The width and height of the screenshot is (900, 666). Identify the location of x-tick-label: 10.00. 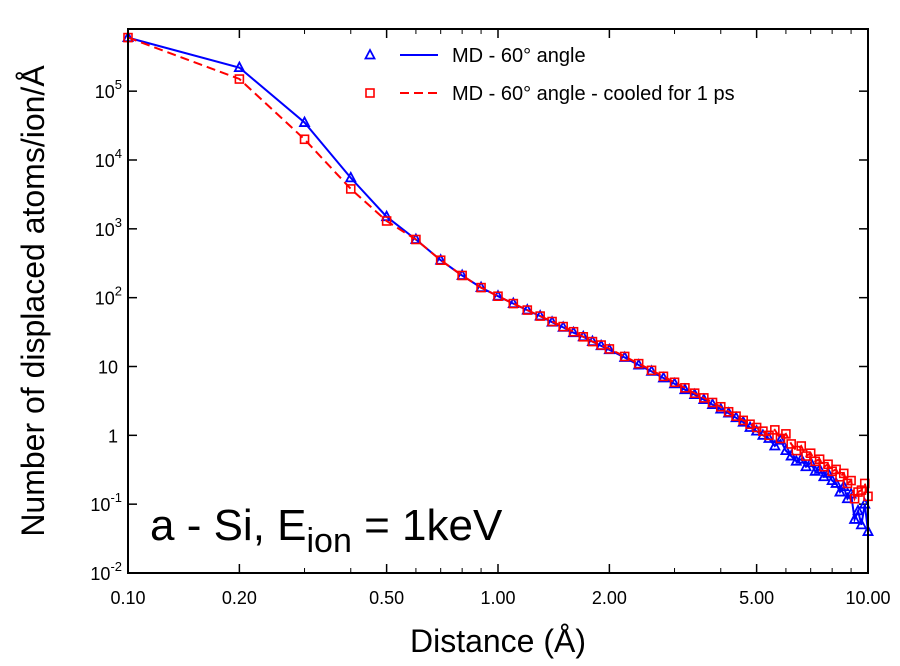
(867, 598).